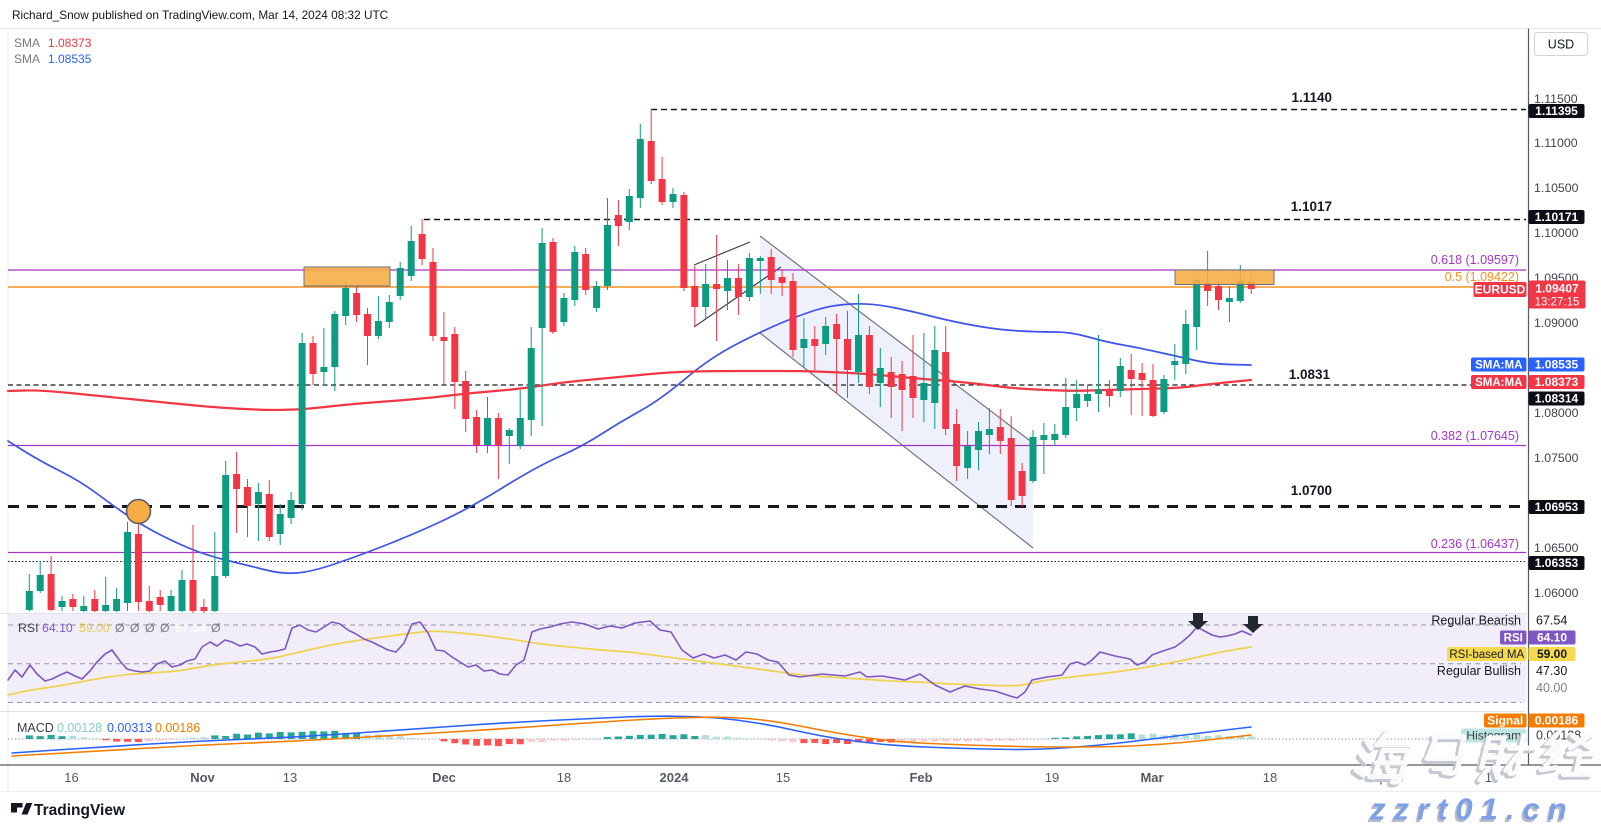 This screenshot has width=1601, height=832. Describe the element at coordinates (1561, 45) in the screenshot. I see `svg-text: USD` at that location.